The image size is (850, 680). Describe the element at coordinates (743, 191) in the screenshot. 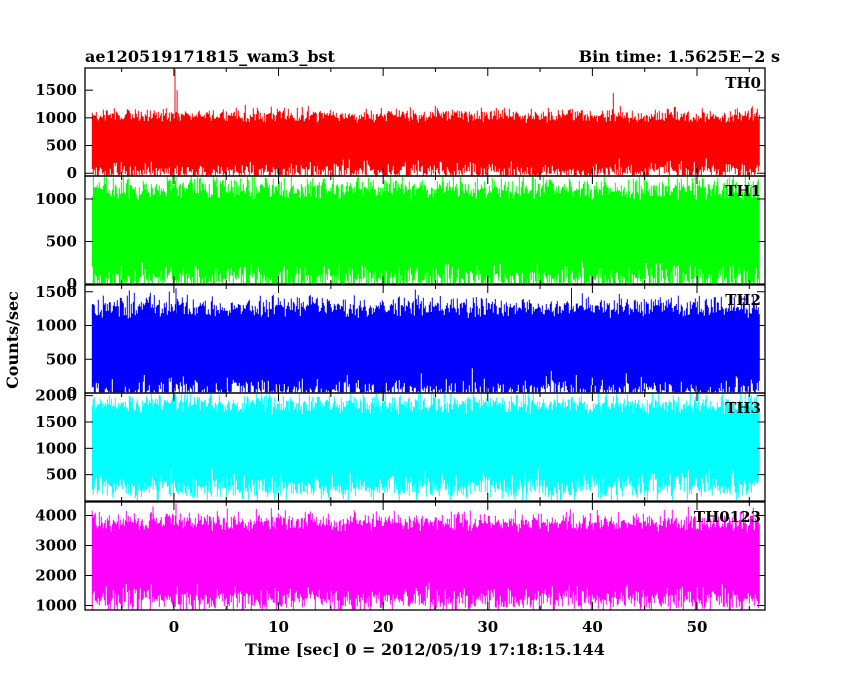

I see `series-label-th1: TH1` at that location.